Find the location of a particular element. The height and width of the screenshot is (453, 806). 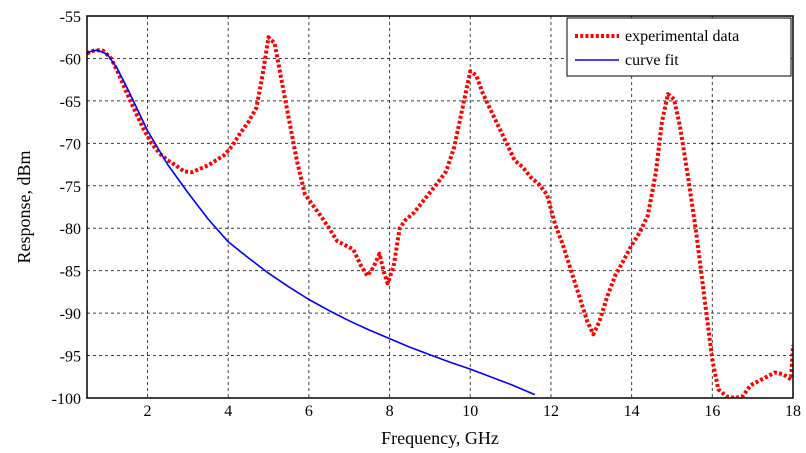

y-tick-label: -55 is located at coordinates (70, 17).